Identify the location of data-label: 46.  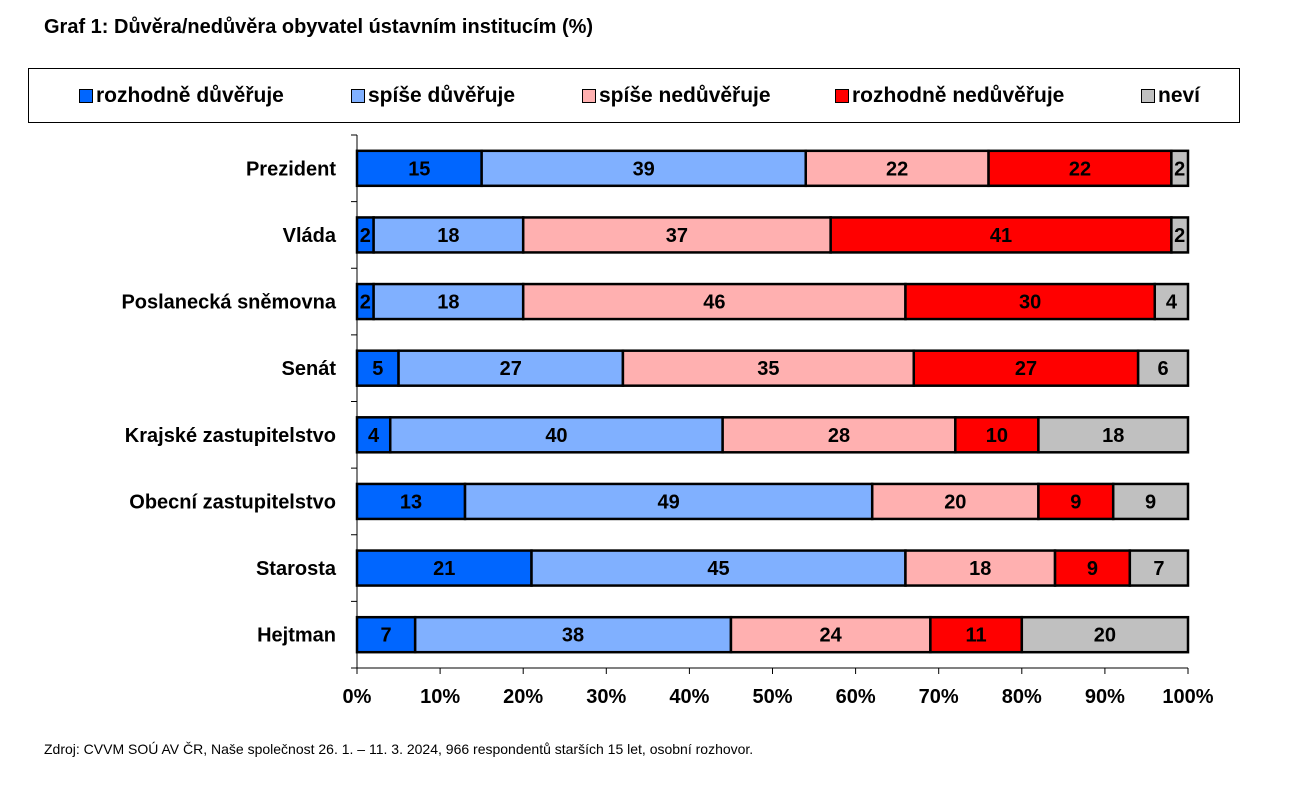
(714, 303).